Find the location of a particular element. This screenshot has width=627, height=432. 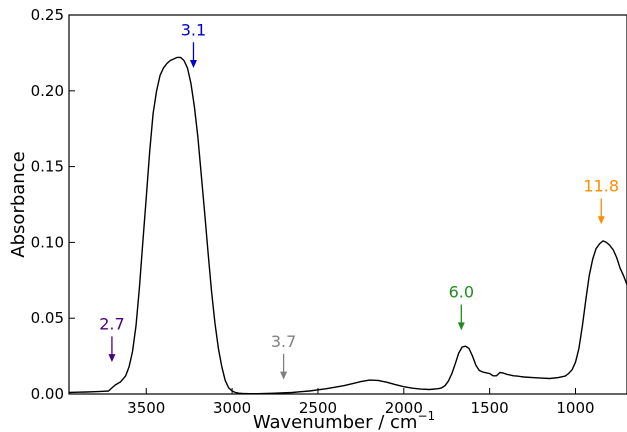

peak-annotation: 2.7 is located at coordinates (112, 338).